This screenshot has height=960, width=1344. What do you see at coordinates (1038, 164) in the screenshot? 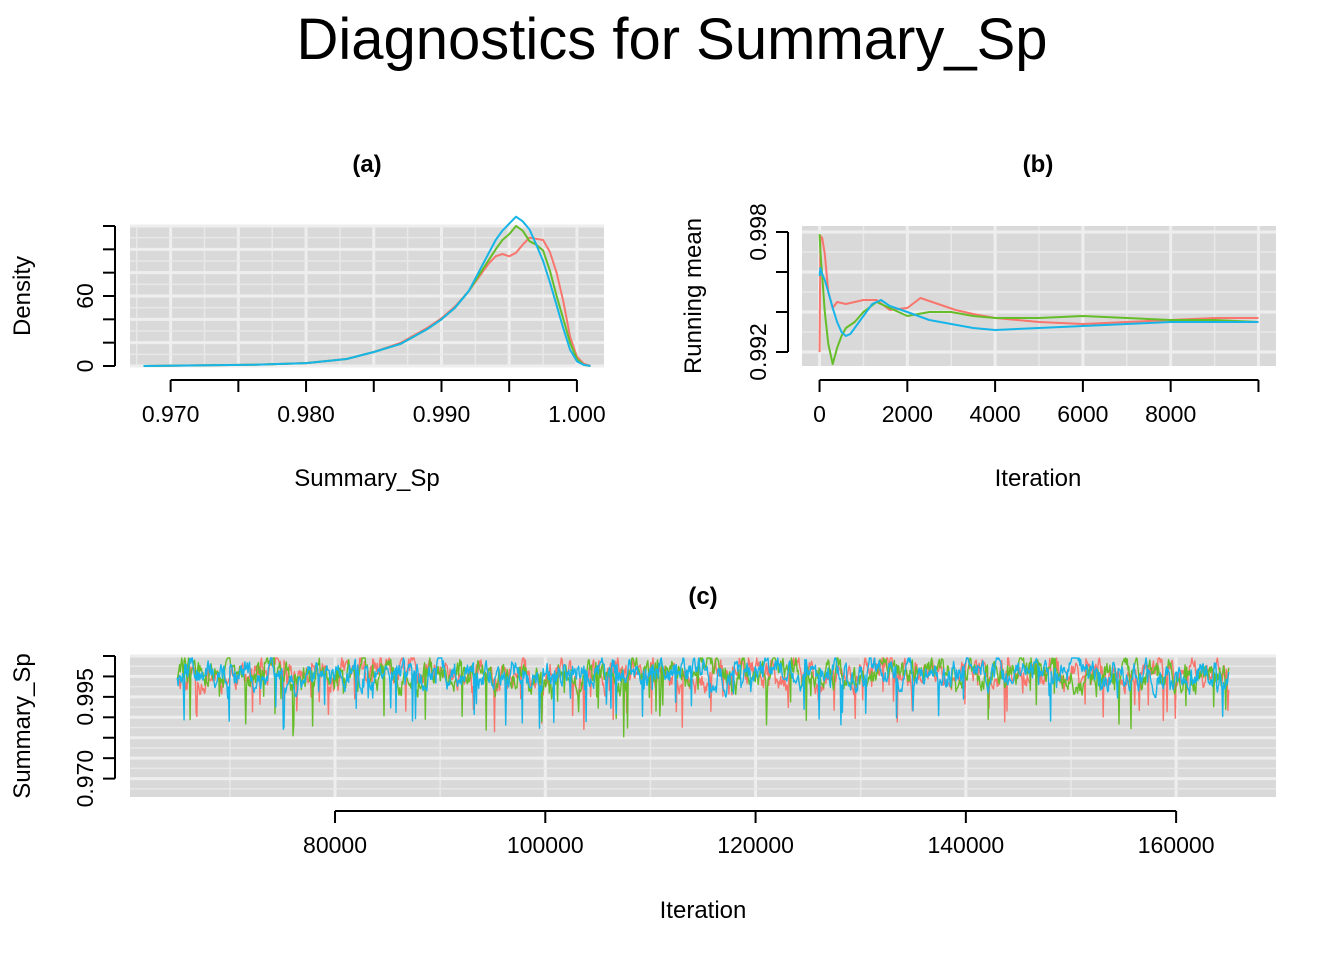
I see `panel-b-title: (b)` at bounding box center [1038, 164].